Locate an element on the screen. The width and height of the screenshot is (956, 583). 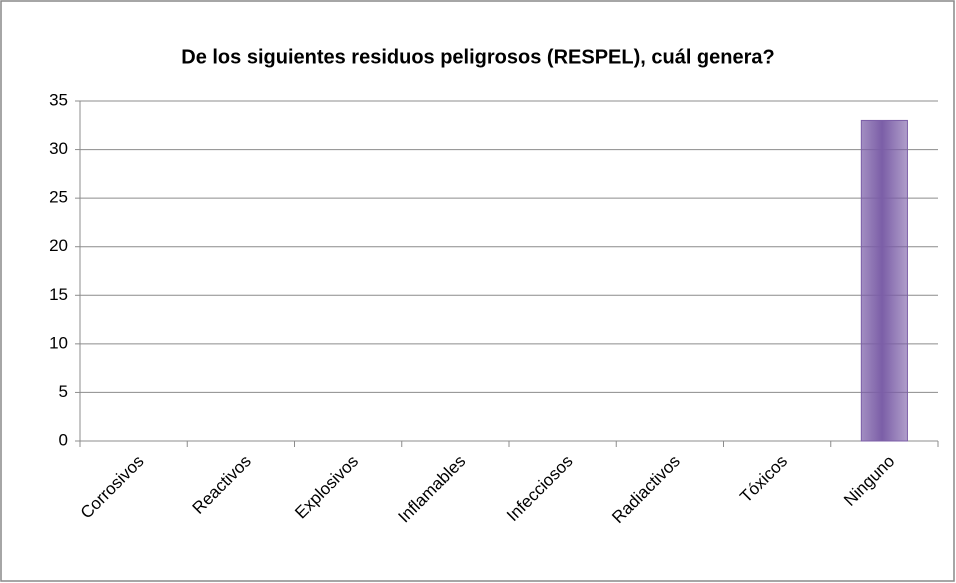
y-tick-label: 30 is located at coordinates (58, 148).